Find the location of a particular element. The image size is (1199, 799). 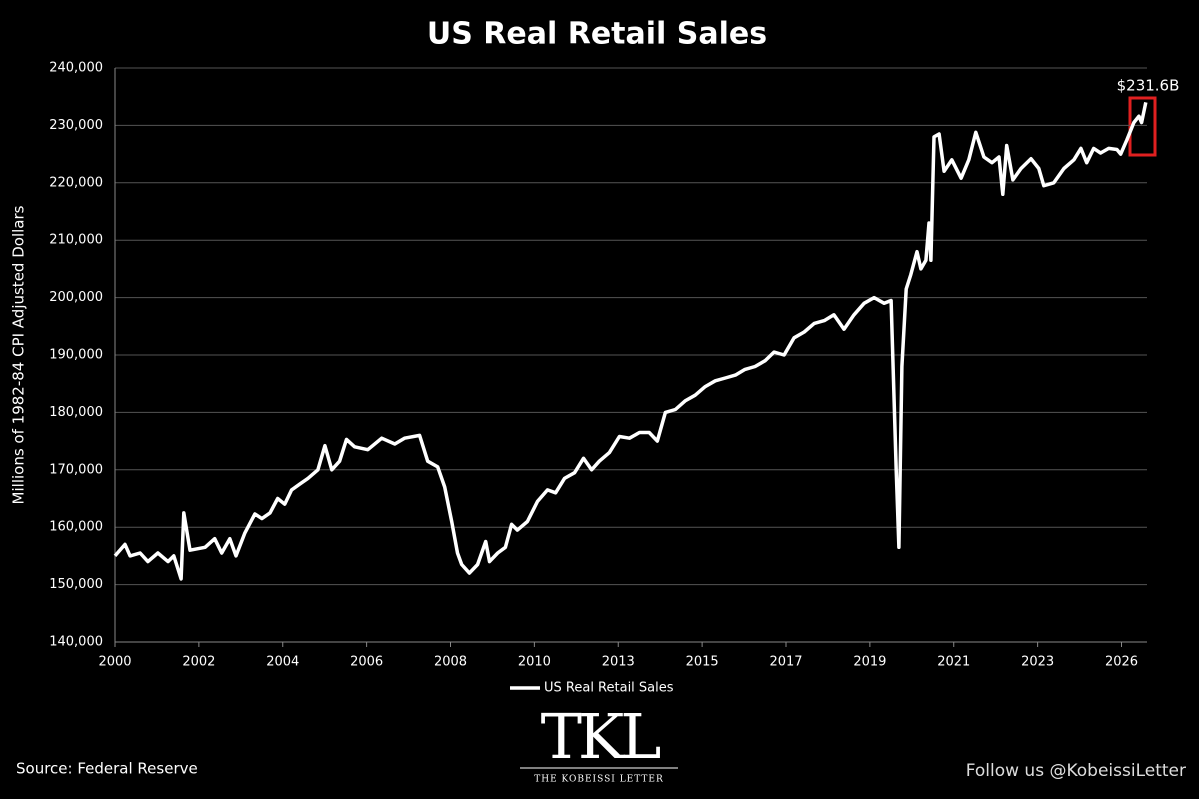

y-tick-label: 240,000 is located at coordinates (76, 68).